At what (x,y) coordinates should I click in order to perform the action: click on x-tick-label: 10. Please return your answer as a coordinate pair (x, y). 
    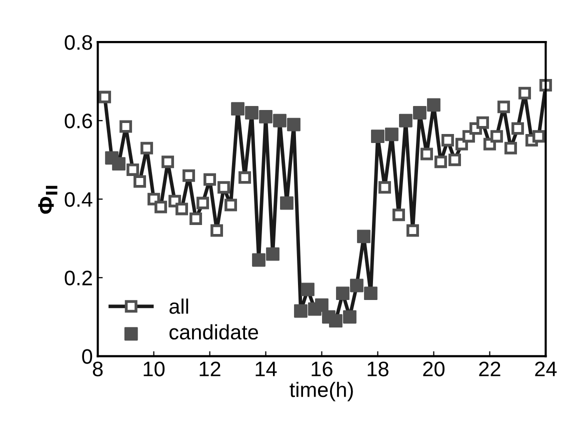
    Looking at the image, I should click on (154, 369).